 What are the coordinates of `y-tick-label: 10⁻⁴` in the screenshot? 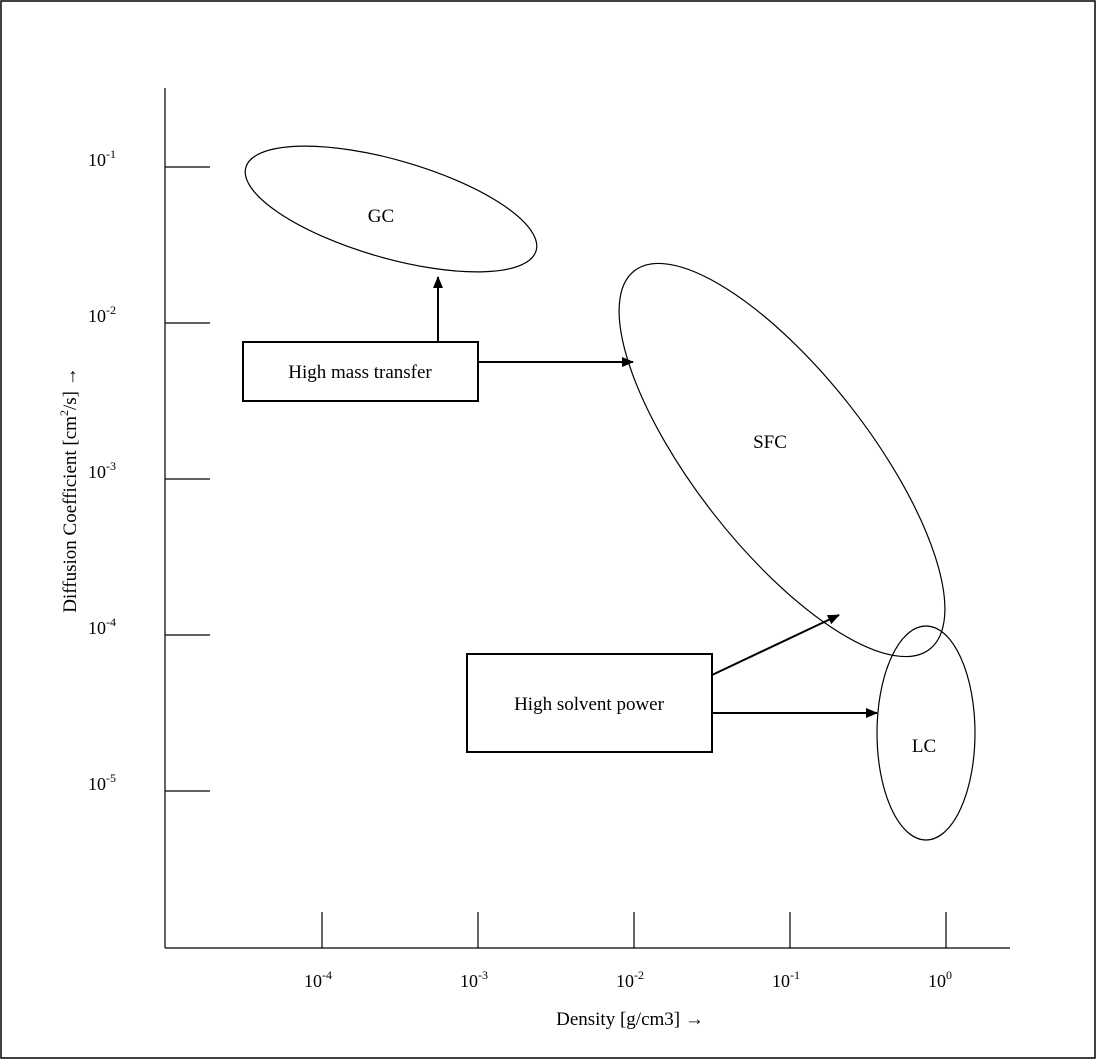 It's located at (102, 626).